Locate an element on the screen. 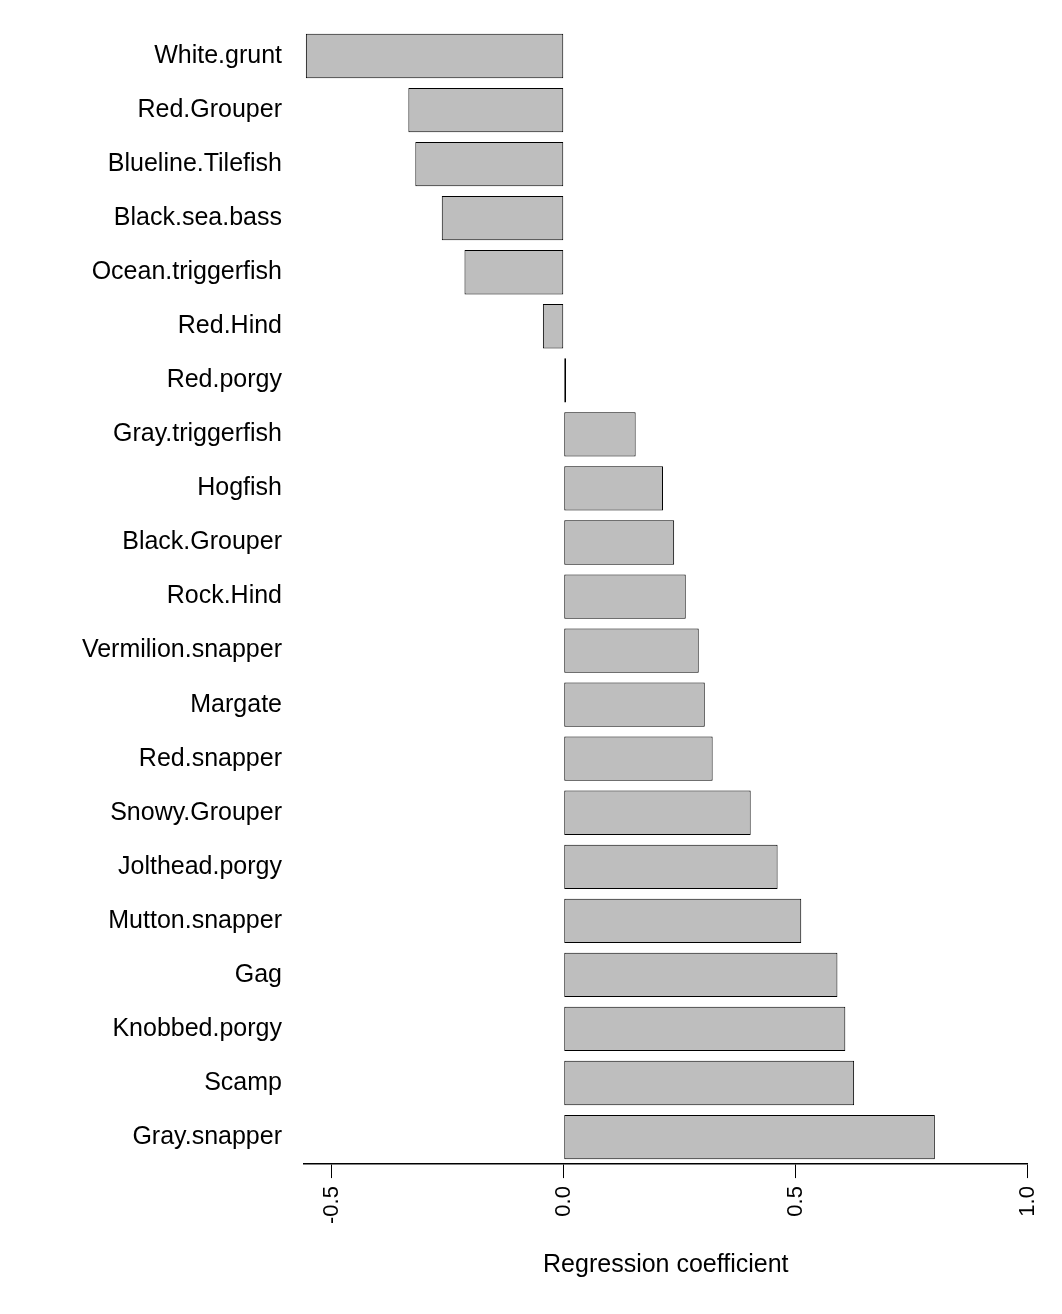 Image resolution: width=1062 pixels, height=1314 pixels. x-tick-label: 1.0 is located at coordinates (1026, 1201).